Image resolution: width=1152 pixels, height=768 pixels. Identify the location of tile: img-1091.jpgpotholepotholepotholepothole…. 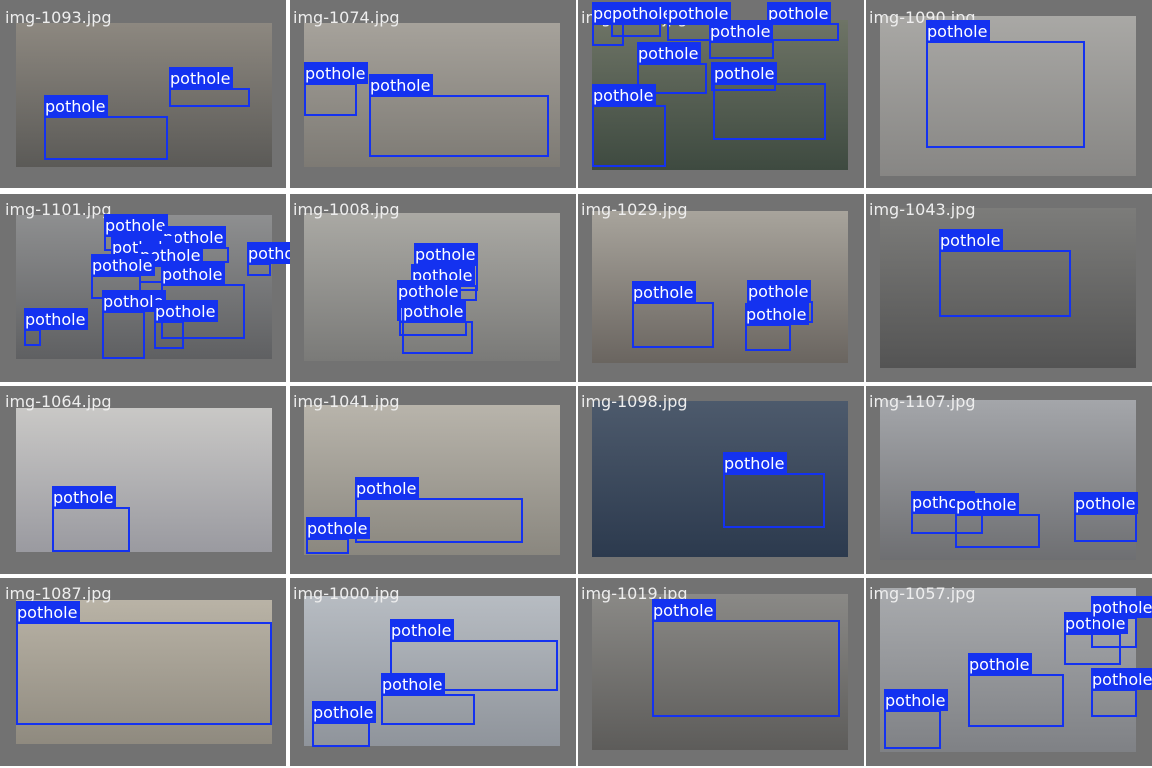
(721, 94).